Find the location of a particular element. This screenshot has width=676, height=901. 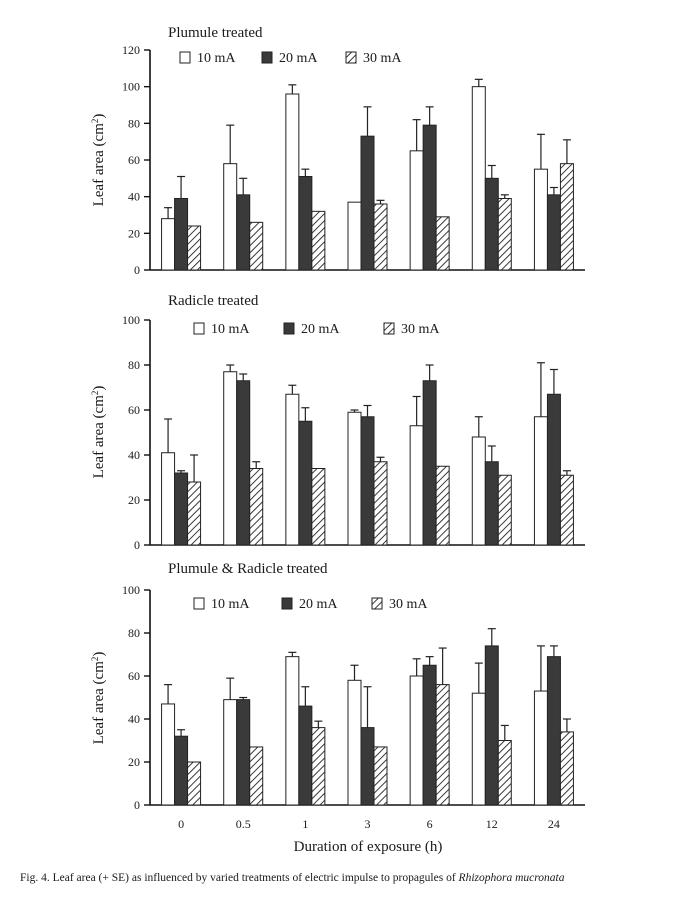

x-tick-label: 6 is located at coordinates (430, 824).